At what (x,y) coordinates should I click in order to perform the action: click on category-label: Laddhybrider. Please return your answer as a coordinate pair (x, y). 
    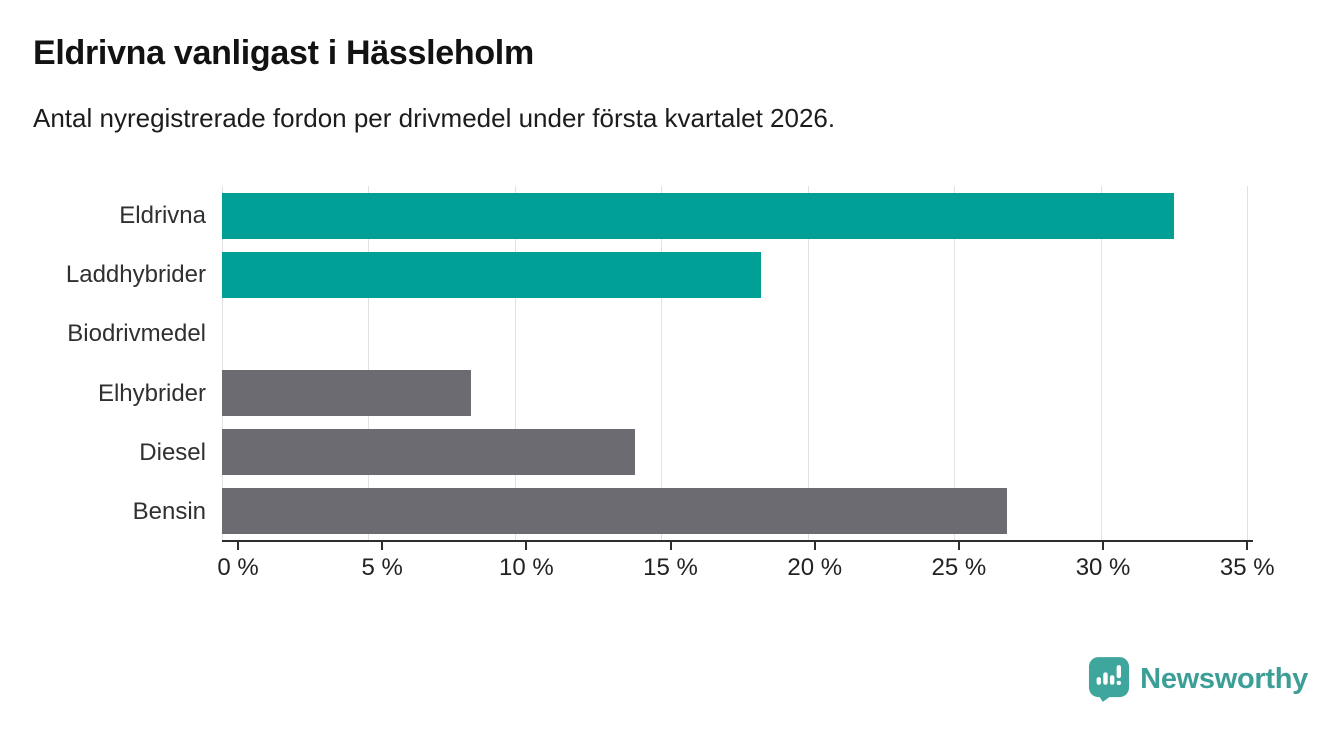
    Looking at the image, I should click on (135, 274).